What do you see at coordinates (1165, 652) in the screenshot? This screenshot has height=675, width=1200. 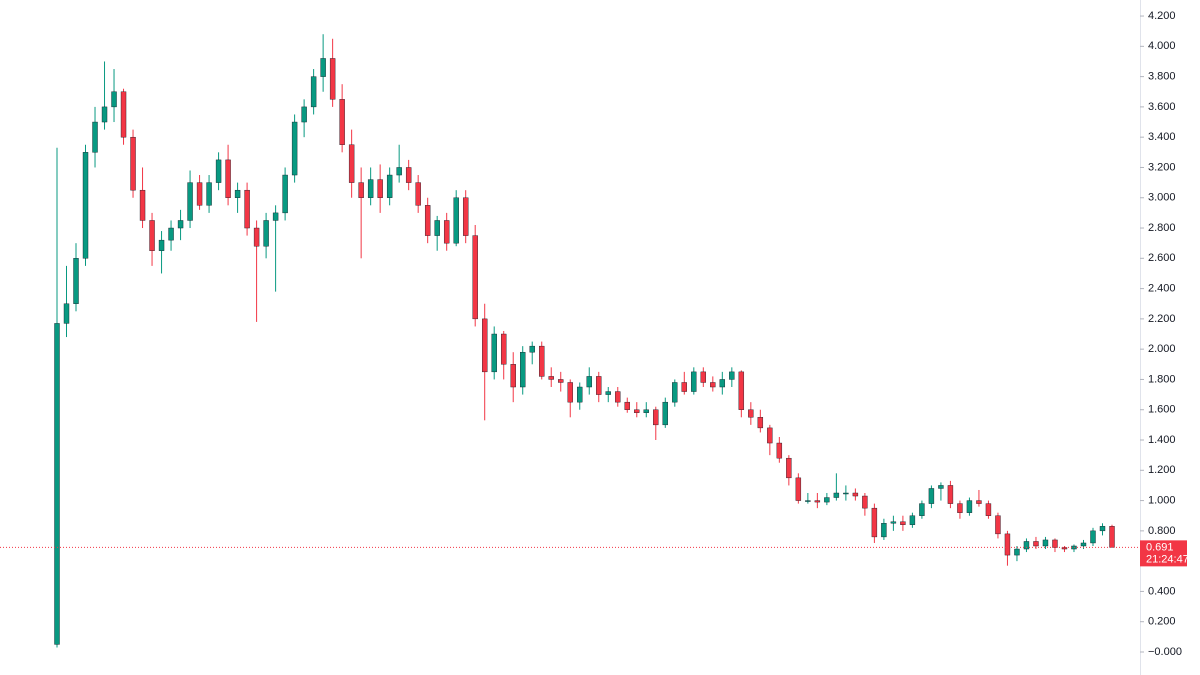 I see `y-tick-label: −0.000` at bounding box center [1165, 652].